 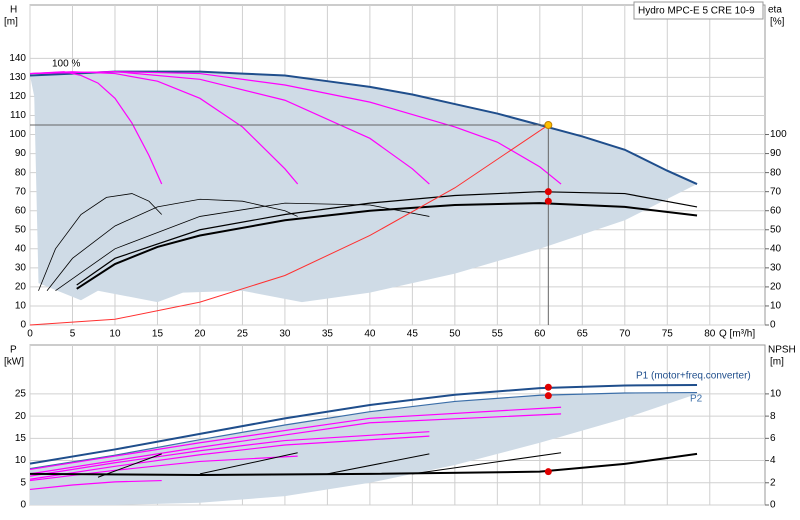 I want to click on x-tick-label: 40, so click(x=370, y=334).